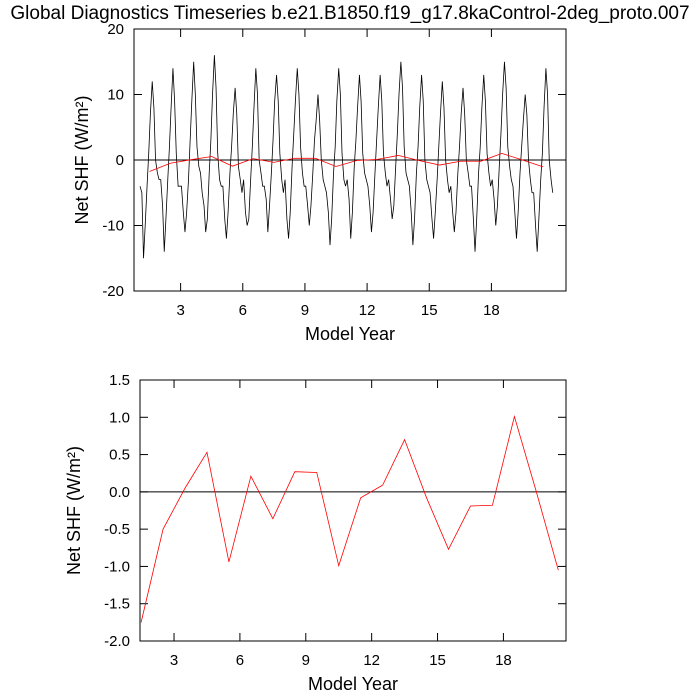 The image size is (700, 700). I want to click on y-tick-label: -10, so click(113, 226).